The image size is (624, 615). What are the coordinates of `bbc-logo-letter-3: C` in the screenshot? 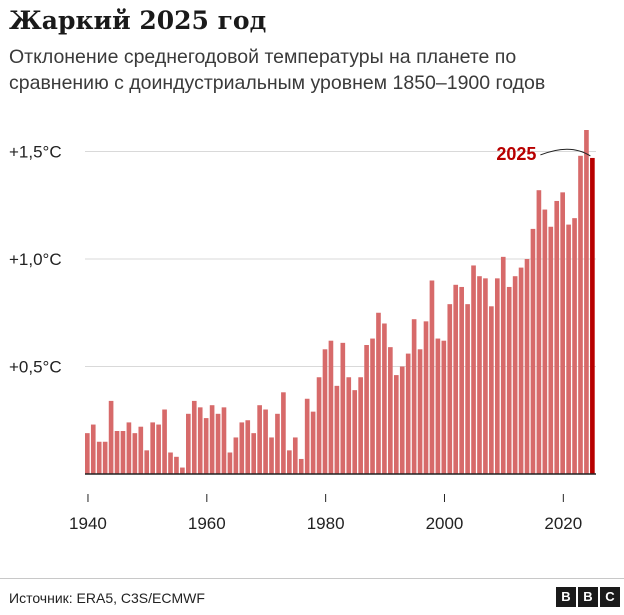 It's located at (610, 597).